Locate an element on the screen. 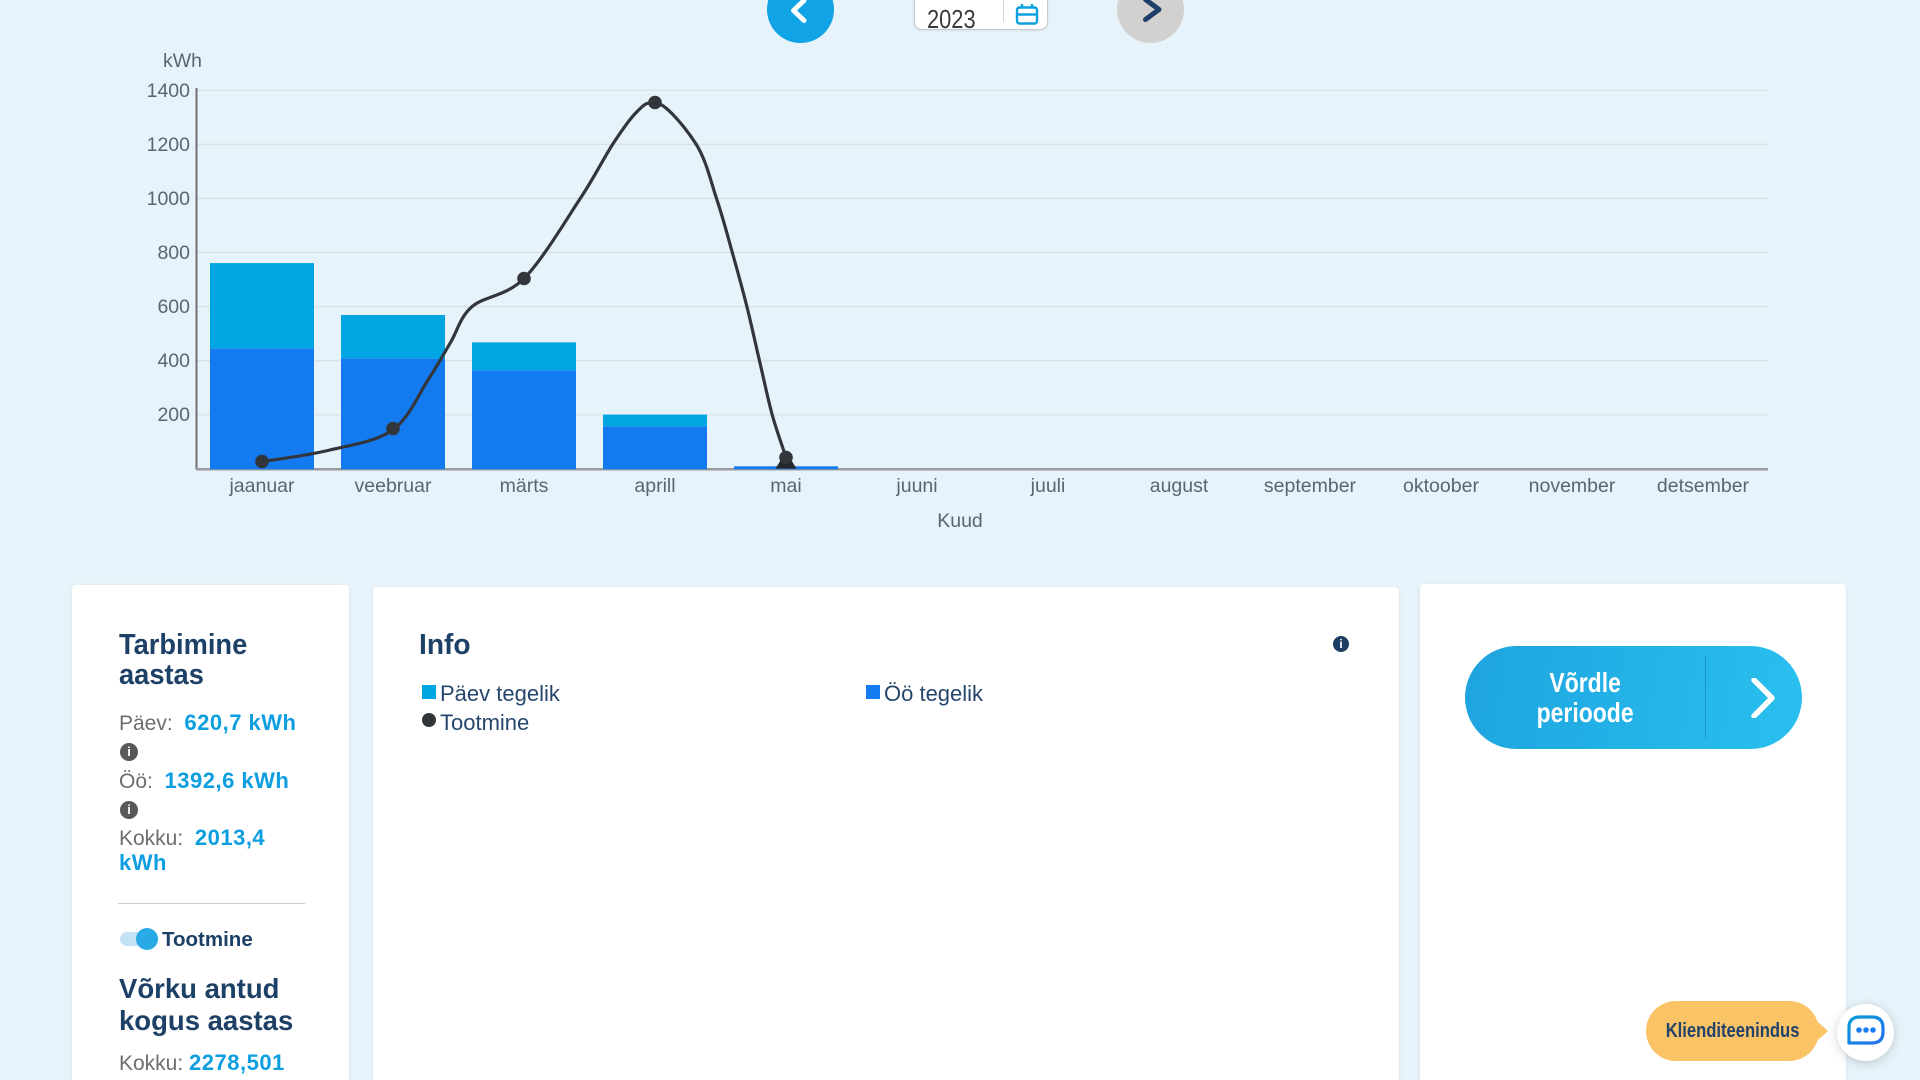 Image resolution: width=1920 pixels, height=1080 pixels. svg-text: november is located at coordinates (1572, 486).